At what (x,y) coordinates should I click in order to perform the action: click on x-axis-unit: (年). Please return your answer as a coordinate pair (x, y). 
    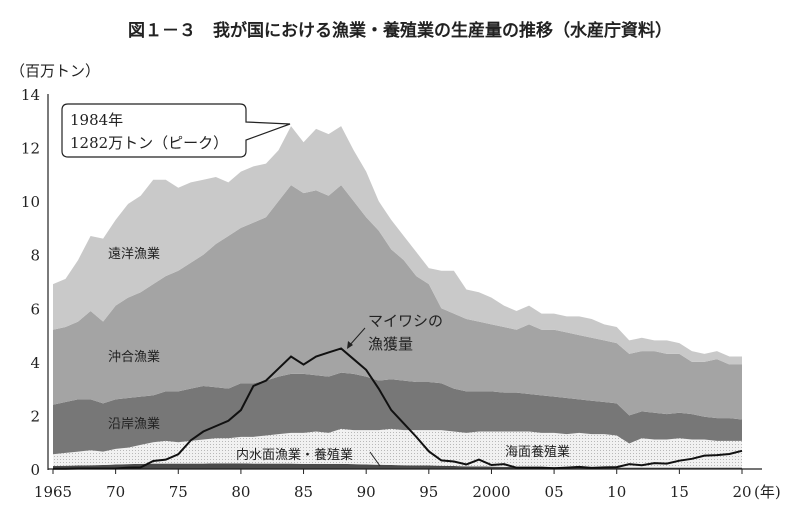
    Looking at the image, I should click on (767, 492).